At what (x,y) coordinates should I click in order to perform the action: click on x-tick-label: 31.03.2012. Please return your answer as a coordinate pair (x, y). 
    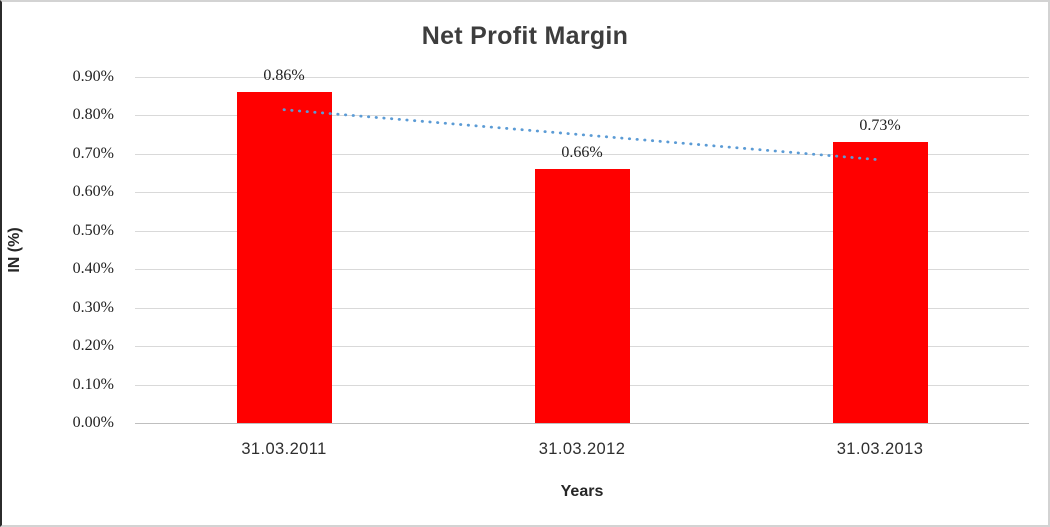
    Looking at the image, I should click on (582, 449).